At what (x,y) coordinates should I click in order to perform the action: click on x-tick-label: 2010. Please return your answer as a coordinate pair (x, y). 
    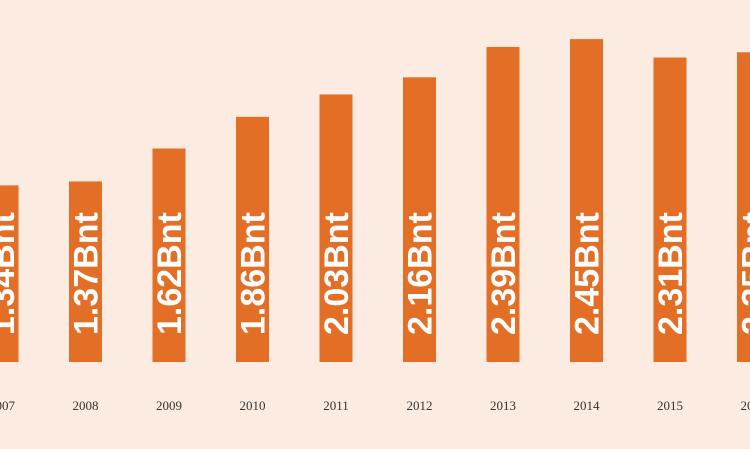
    Looking at the image, I should click on (253, 405).